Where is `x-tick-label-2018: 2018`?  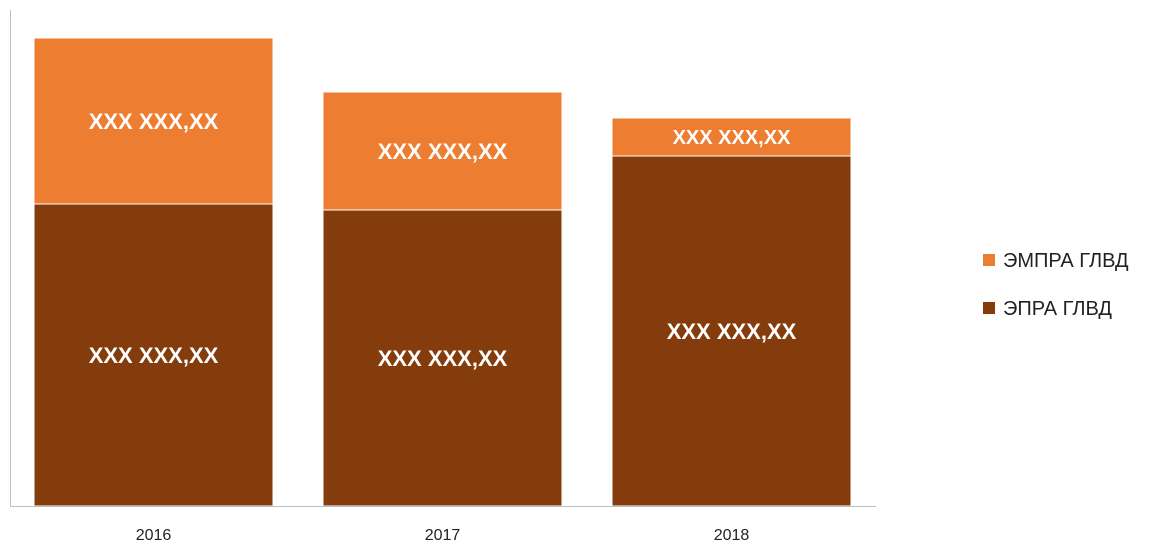
x-tick-label-2018: 2018 is located at coordinates (732, 535).